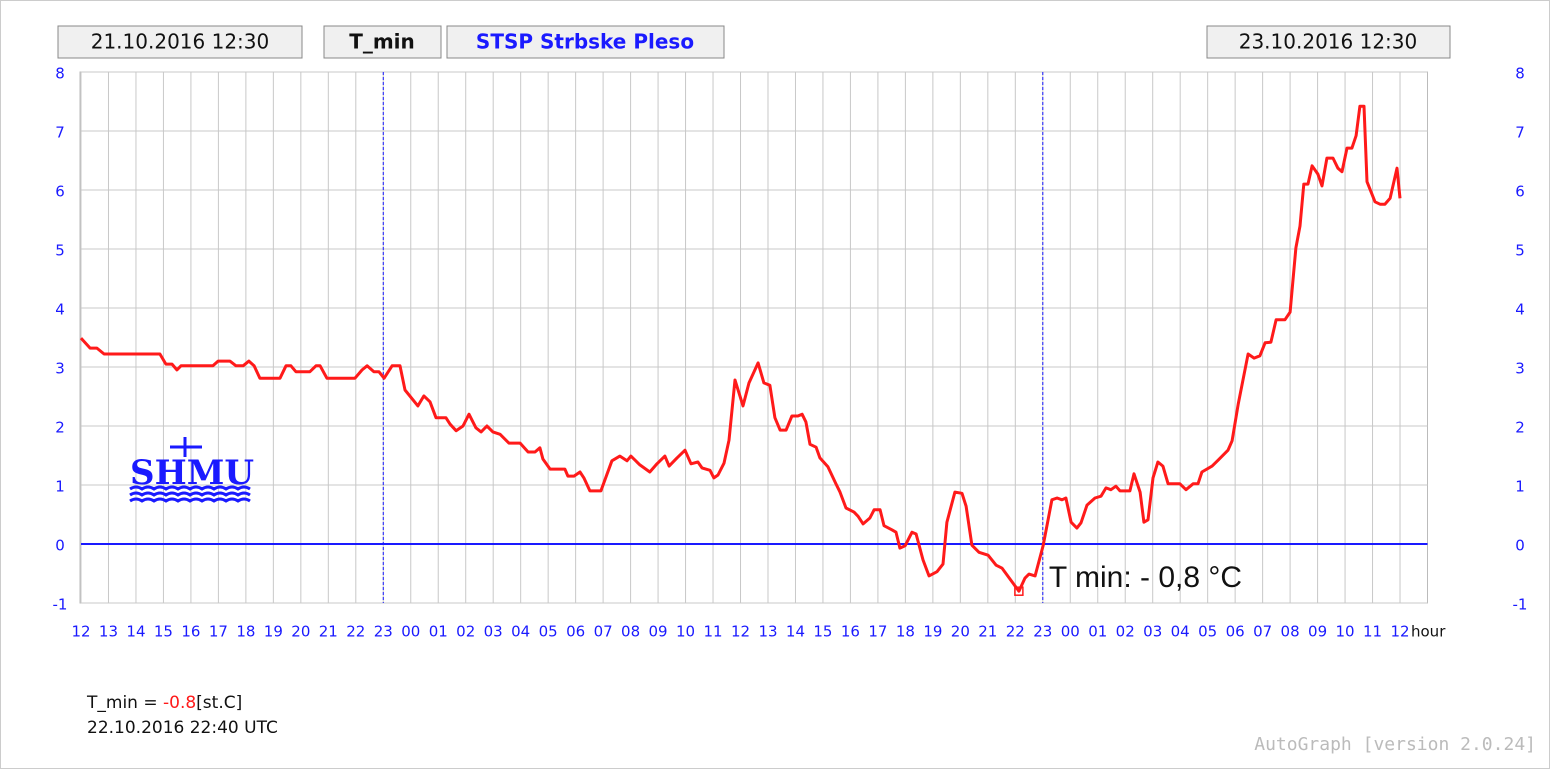 The width and height of the screenshot is (1550, 773). Describe the element at coordinates (1520, 251) in the screenshot. I see `y-tick-label-right: 5` at that location.